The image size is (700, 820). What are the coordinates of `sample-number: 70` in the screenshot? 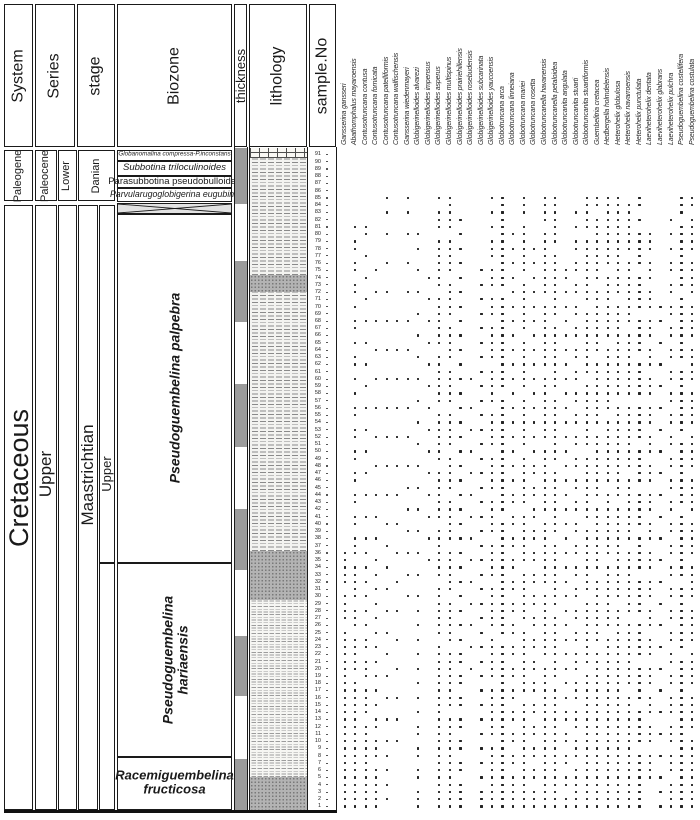 It's located at (317, 306).